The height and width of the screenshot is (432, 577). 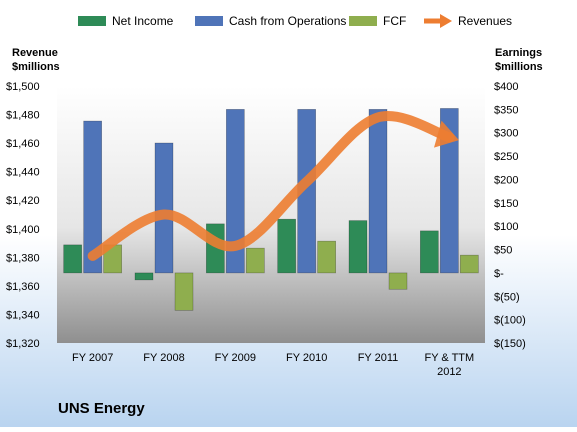 I want to click on right-tick-label: $300, so click(x=506, y=134).